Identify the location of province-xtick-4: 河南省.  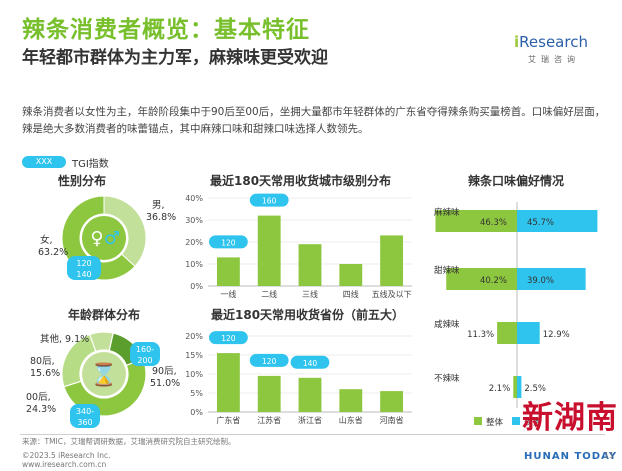
(392, 420).